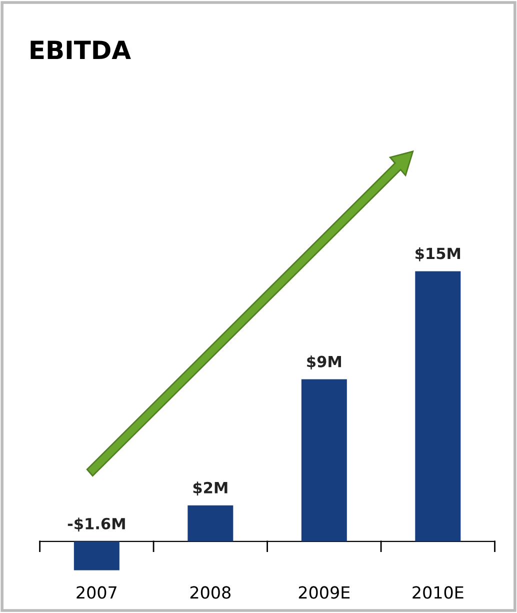 This screenshot has width=517, height=613. I want to click on data-label: $15M, so click(438, 254).